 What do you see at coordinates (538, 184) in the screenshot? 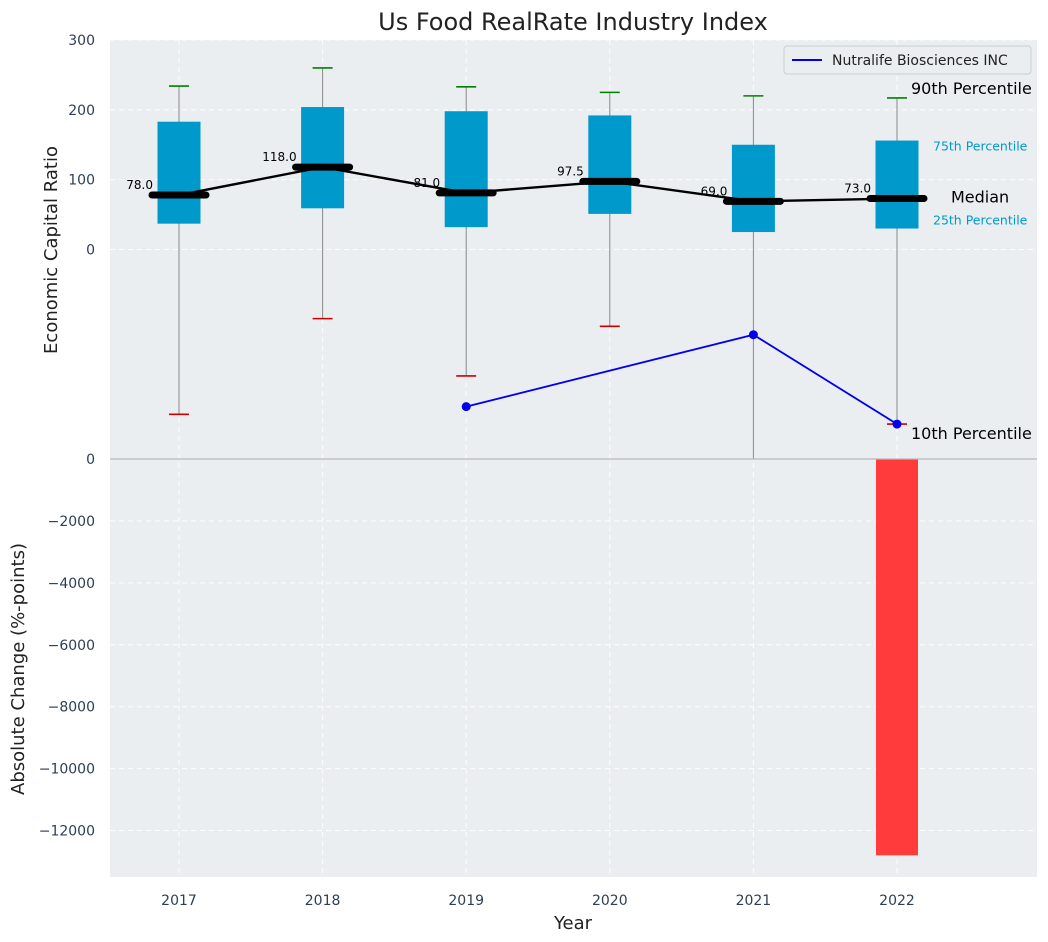
I see `median-trend` at bounding box center [538, 184].